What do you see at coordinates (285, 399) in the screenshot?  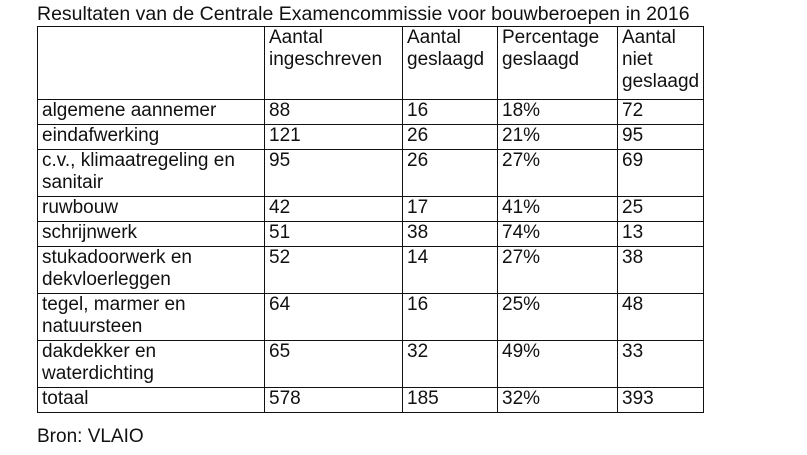 I see `cell-text: 578` at bounding box center [285, 399].